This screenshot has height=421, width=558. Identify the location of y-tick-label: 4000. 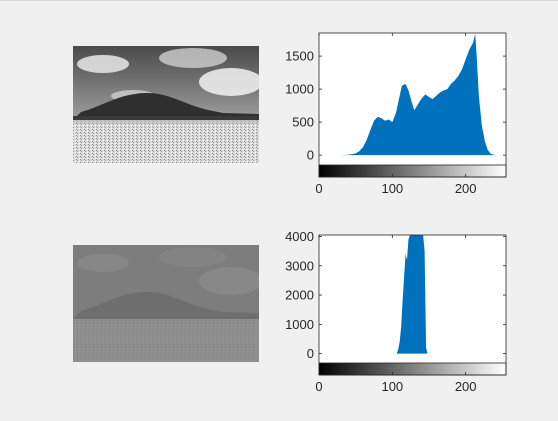
(299, 236).